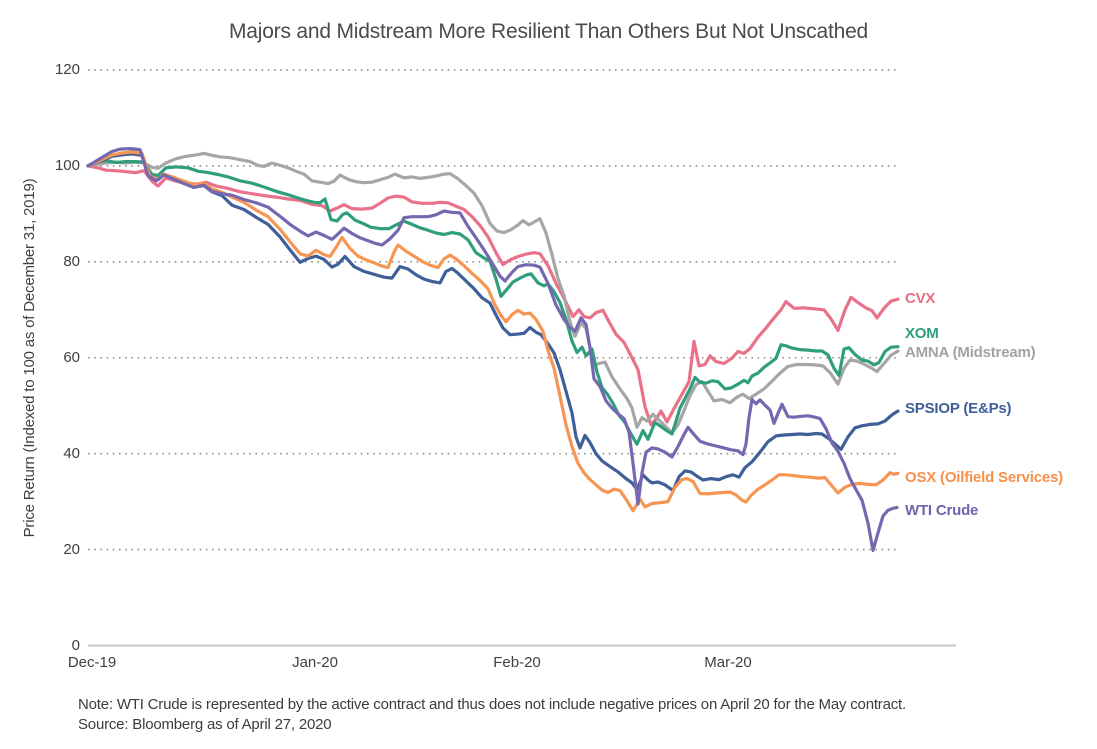 The height and width of the screenshot is (749, 1097). Describe the element at coordinates (67, 69) in the screenshot. I see `y-tick-label-120: 120` at that location.